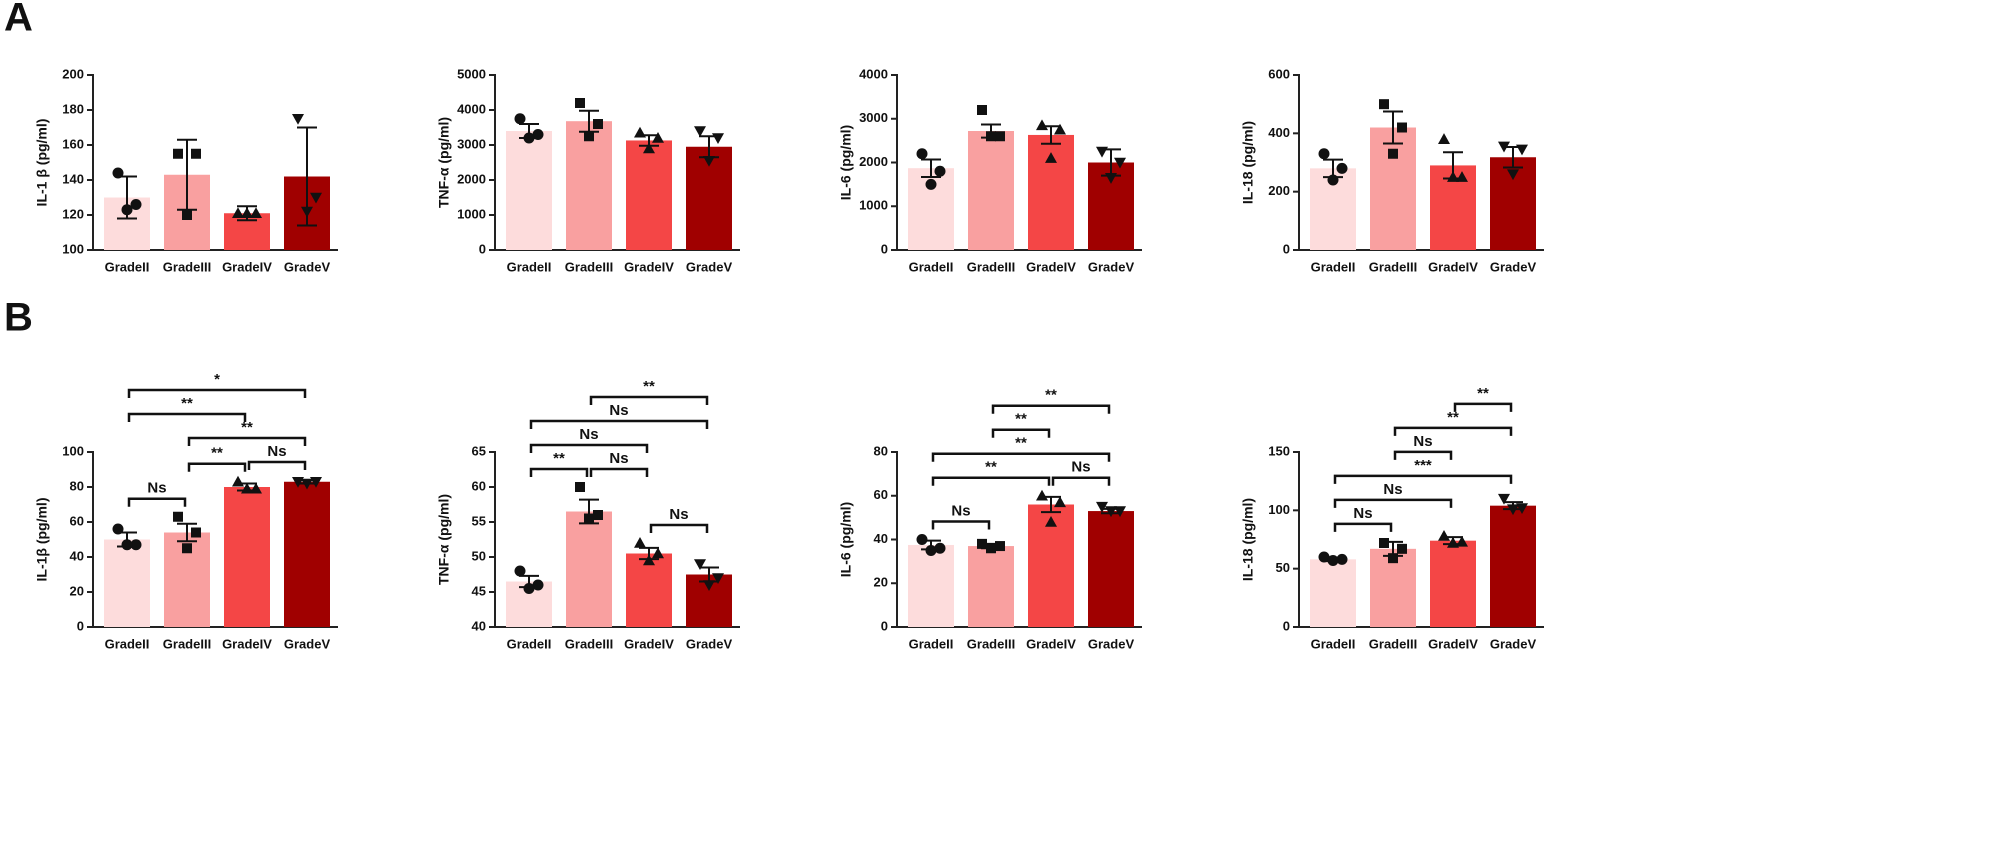  What do you see at coordinates (1423, 465) in the screenshot?
I see `significance-label: ***` at bounding box center [1423, 465].